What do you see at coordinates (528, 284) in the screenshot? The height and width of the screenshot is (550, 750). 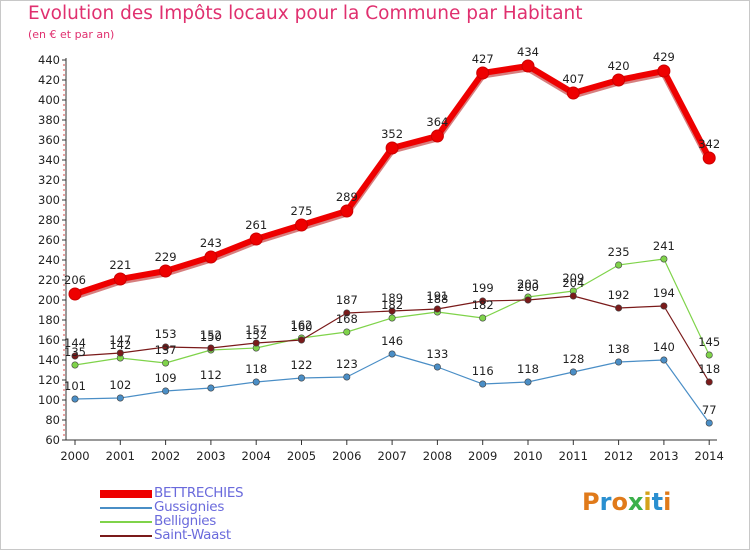 I see `data-label: 203` at bounding box center [528, 284].